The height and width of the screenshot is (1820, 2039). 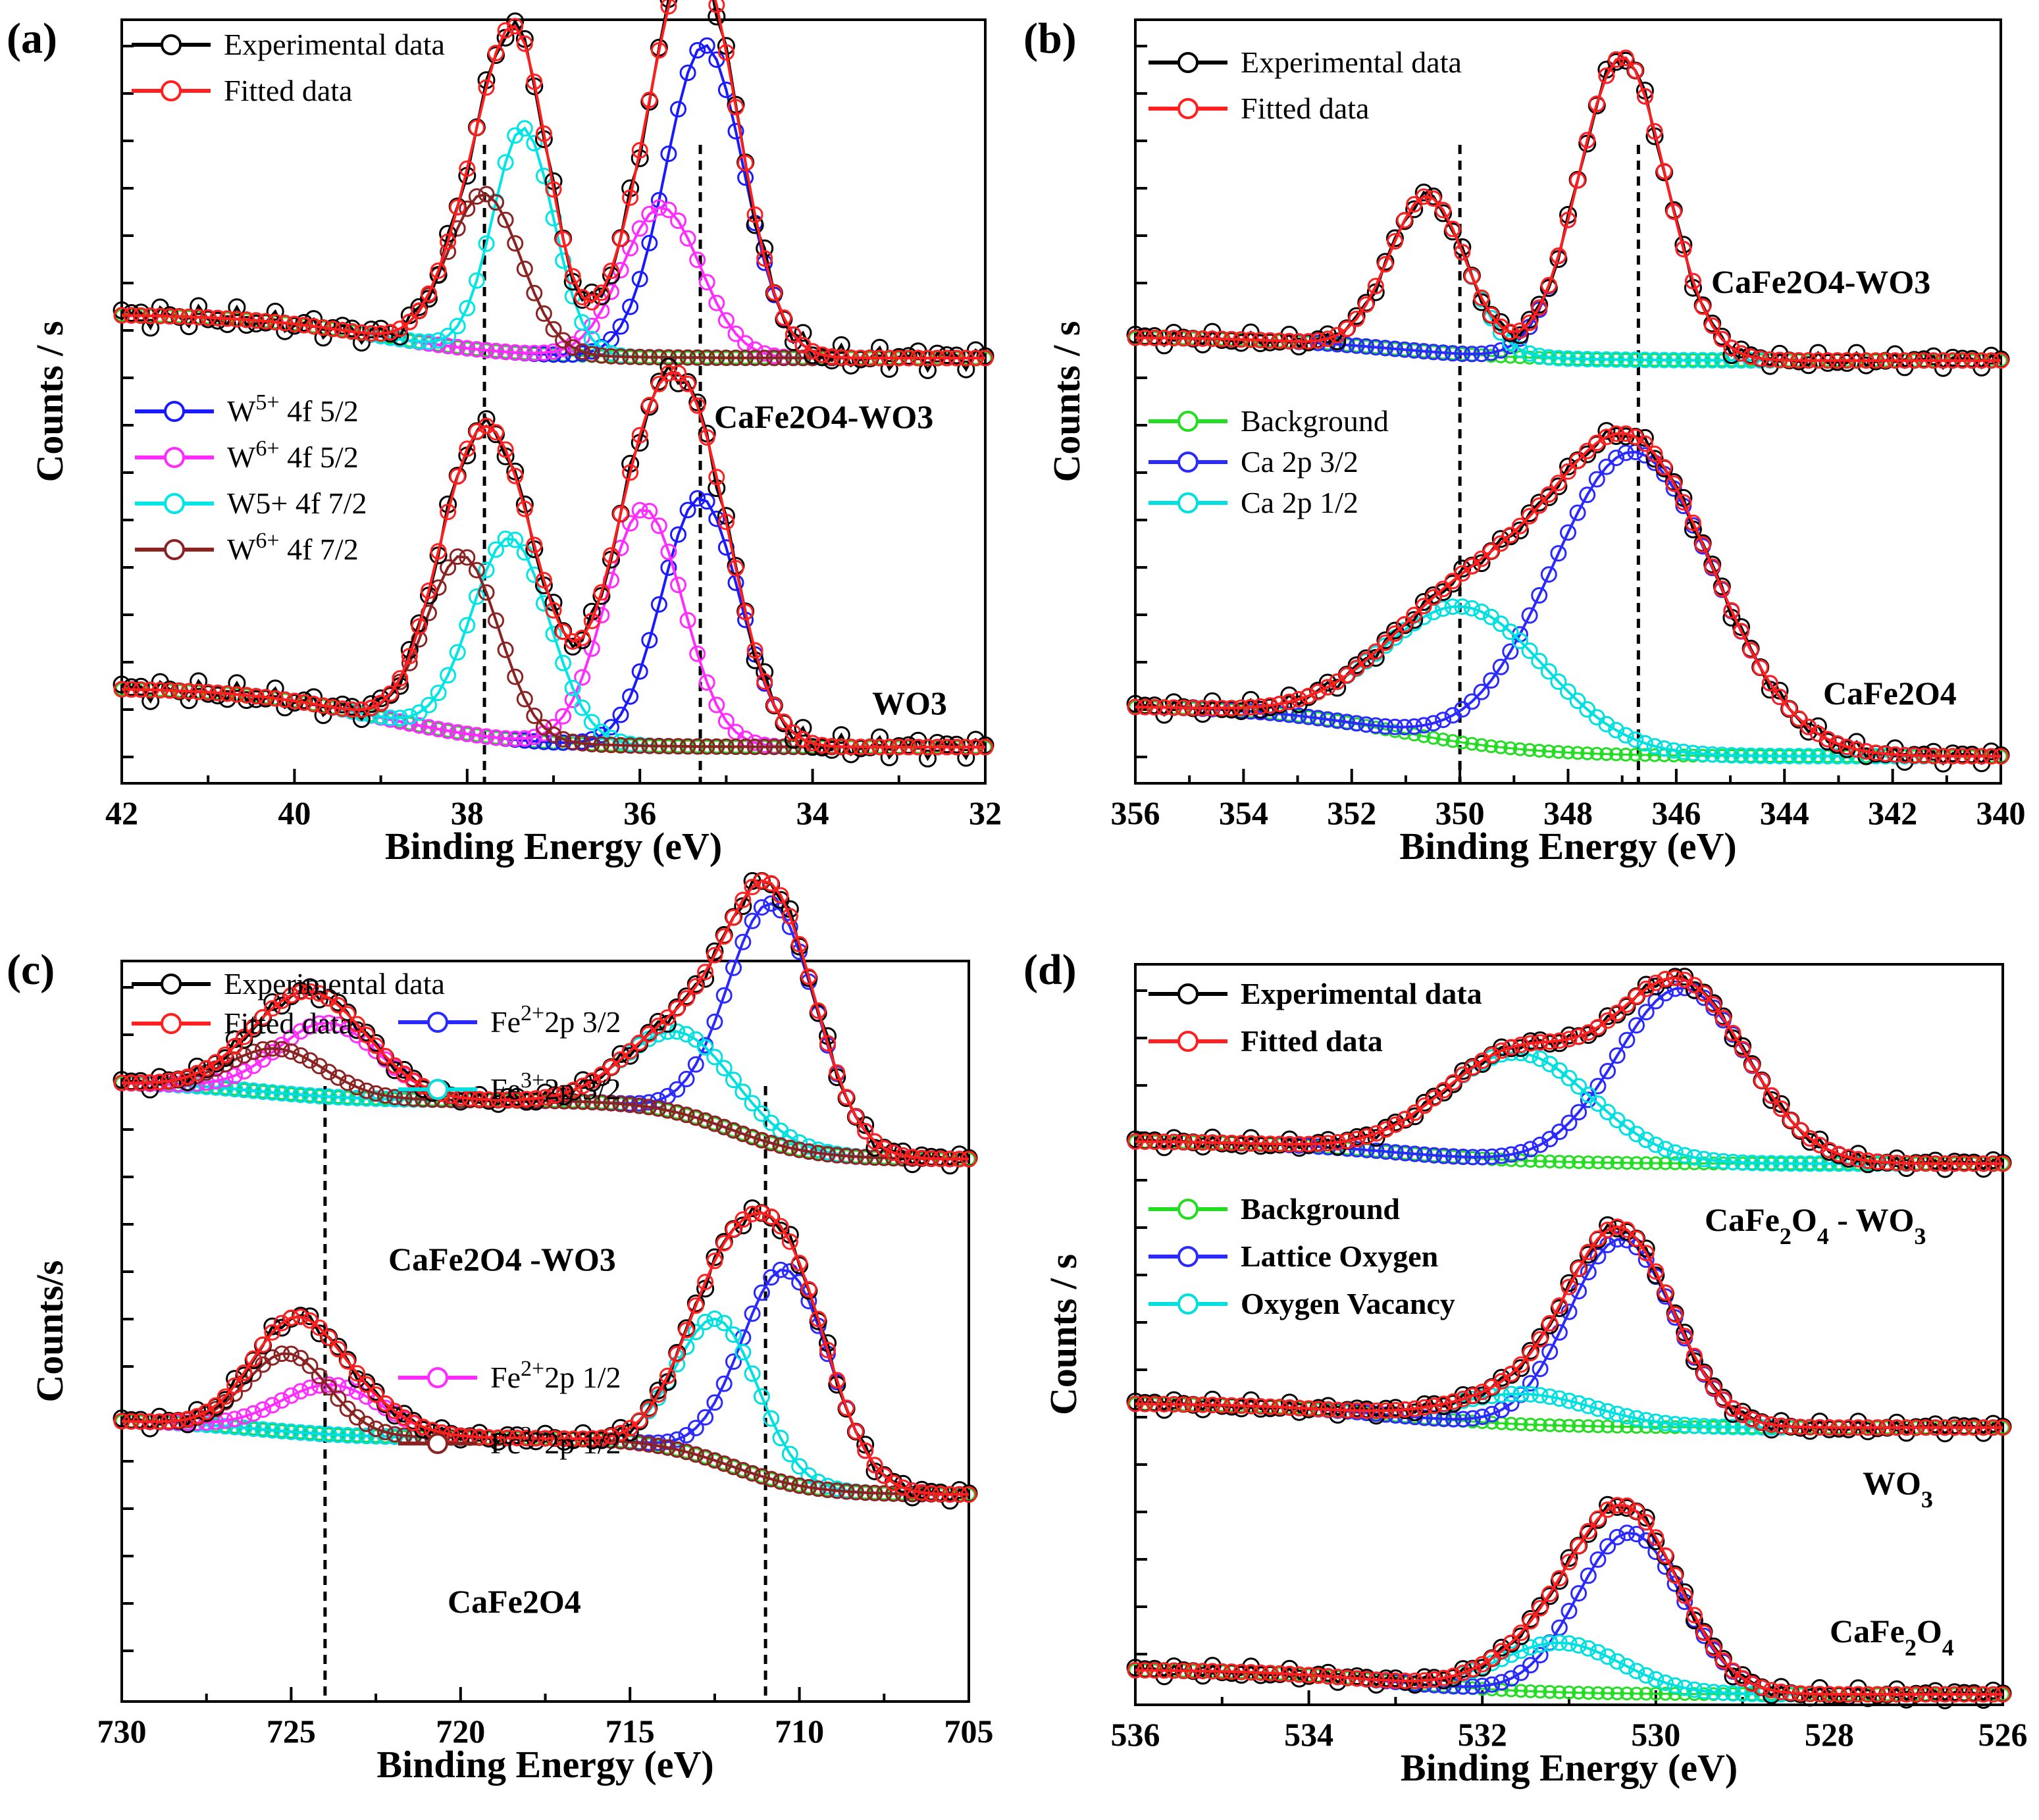 What do you see at coordinates (1804, 1219) in the screenshot?
I see `sample-label-part: O` at bounding box center [1804, 1219].